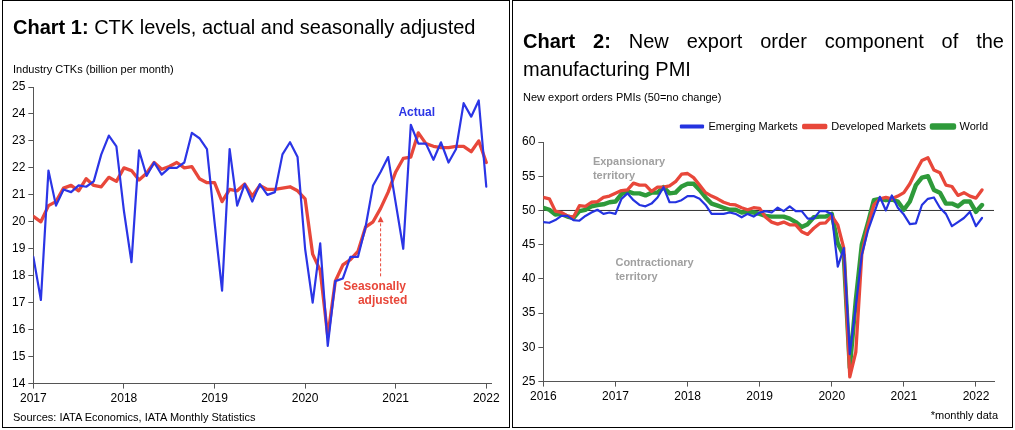 The height and width of the screenshot is (430, 1015). What do you see at coordinates (528, 209) in the screenshot?
I see `y-tick-label: 50` at bounding box center [528, 209].